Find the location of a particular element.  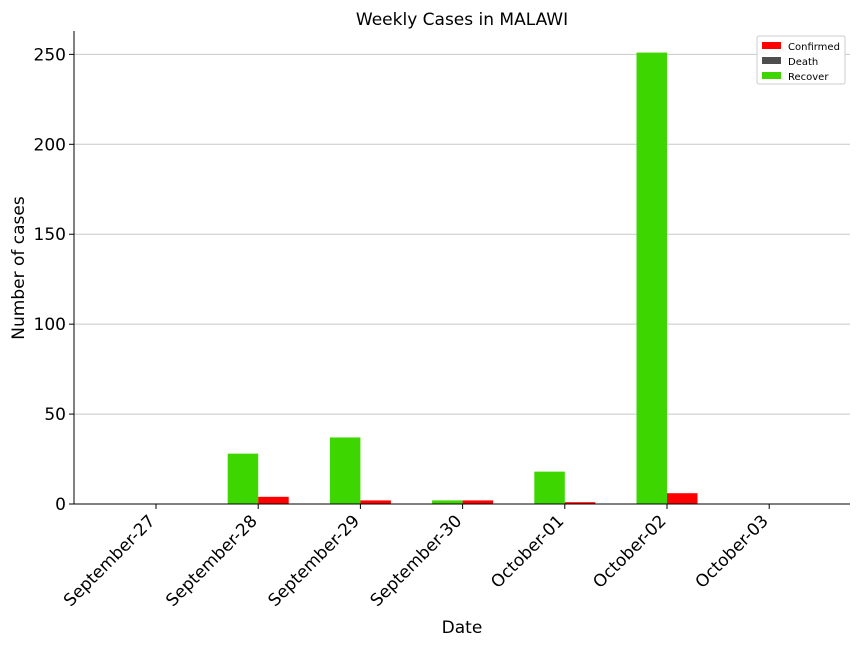

x-tick-label: September-30 is located at coordinates (416, 560).